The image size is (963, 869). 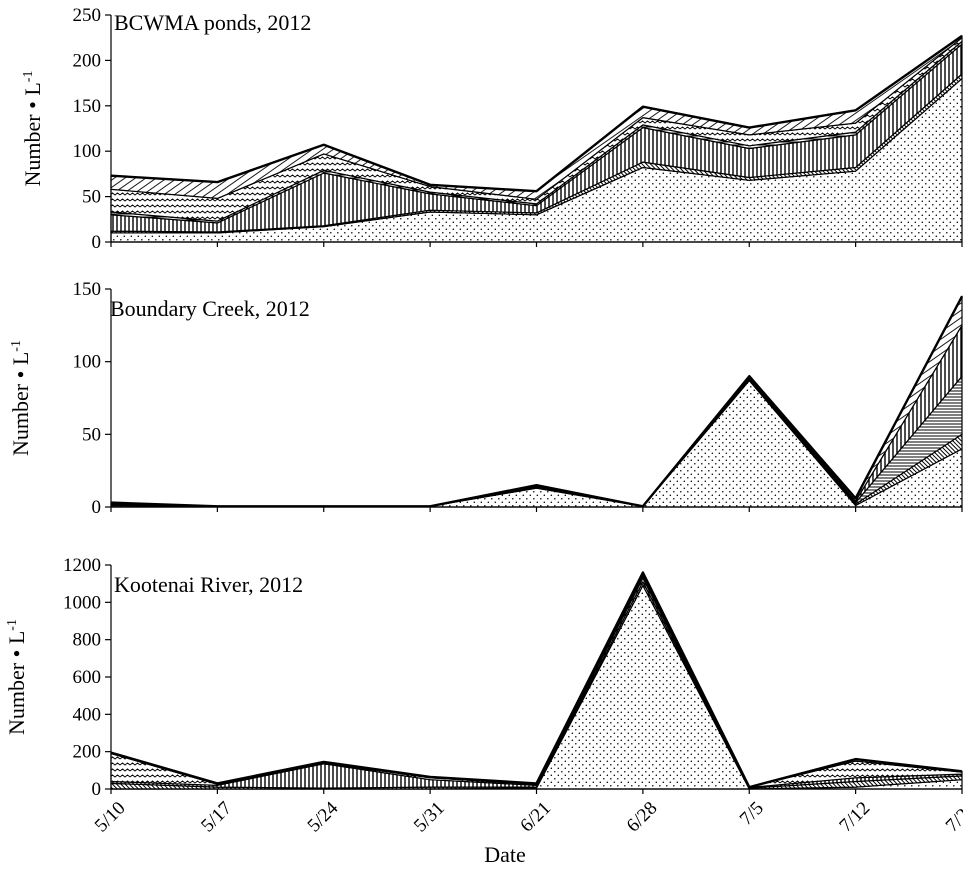 What do you see at coordinates (210, 308) in the screenshot?
I see `panel-title: Boundary Creek, 2012` at bounding box center [210, 308].